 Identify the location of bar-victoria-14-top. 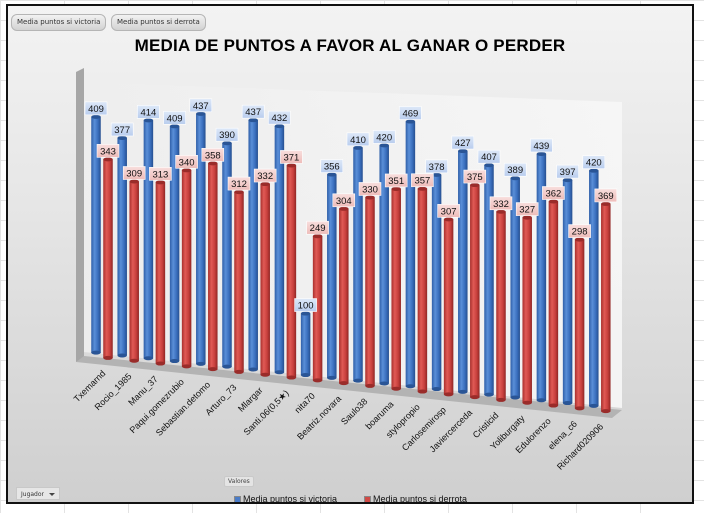
(463, 151).